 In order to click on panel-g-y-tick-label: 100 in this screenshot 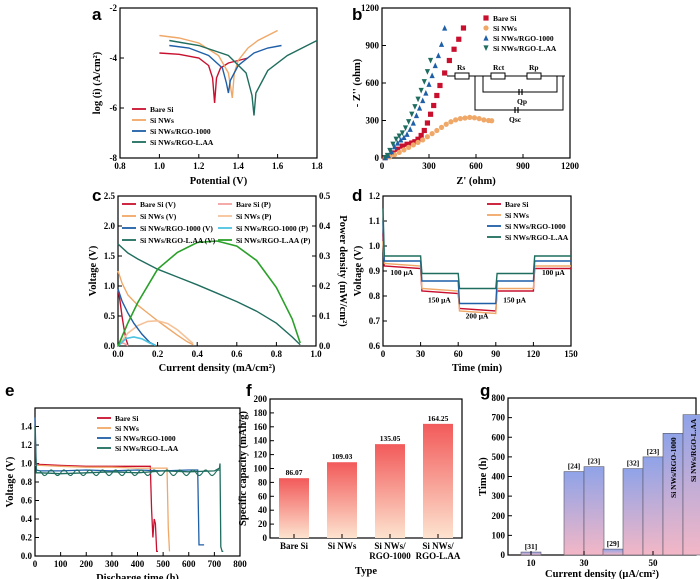, I will do `click(499, 535)`.